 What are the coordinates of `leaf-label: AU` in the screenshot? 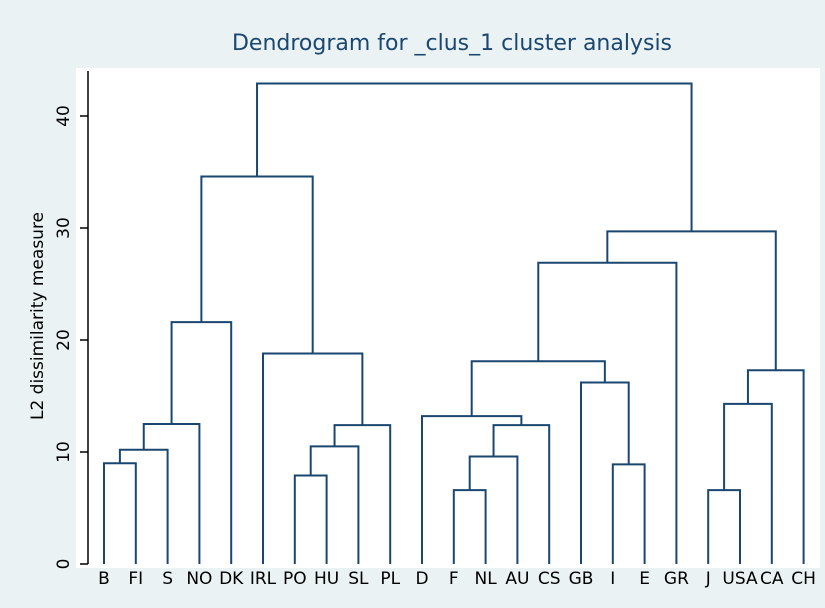 It's located at (517, 579).